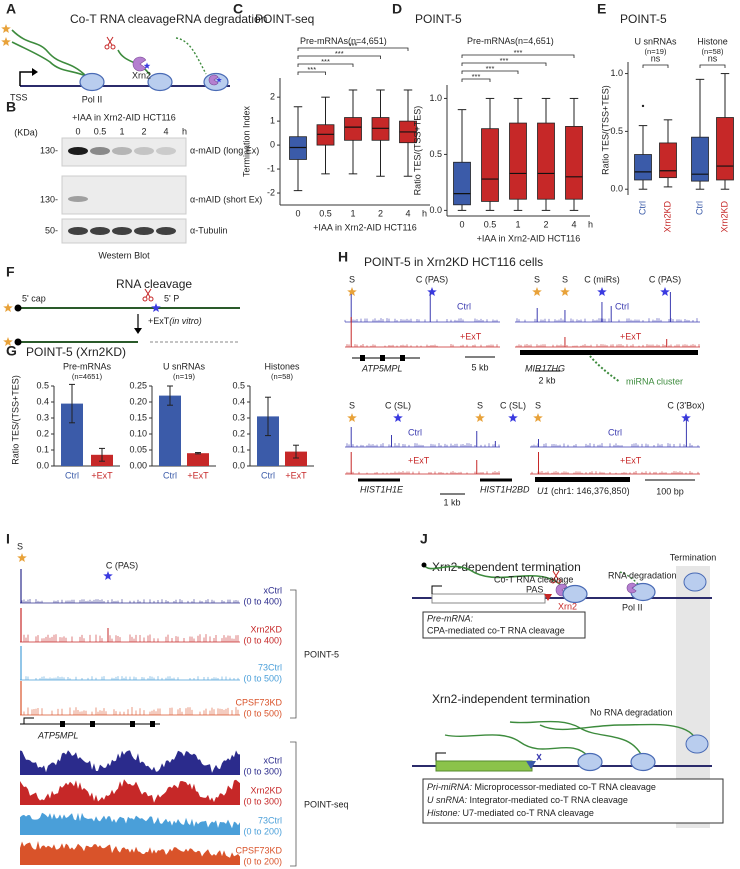 The image size is (740, 869). I want to click on label: xCtrl, so click(273, 590).